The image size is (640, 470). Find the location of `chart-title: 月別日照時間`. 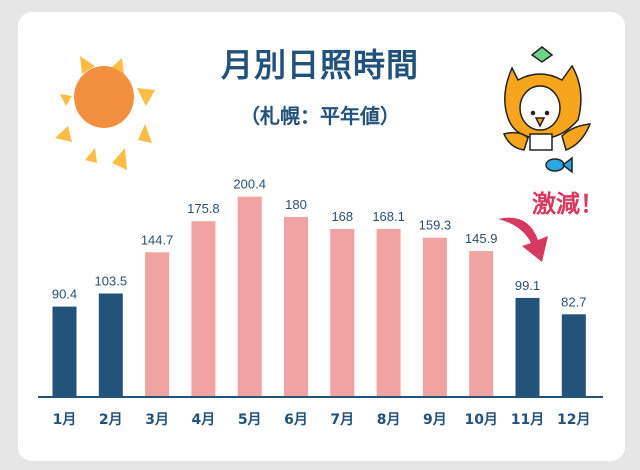

chart-title: 月別日照時間 is located at coordinates (319, 65).